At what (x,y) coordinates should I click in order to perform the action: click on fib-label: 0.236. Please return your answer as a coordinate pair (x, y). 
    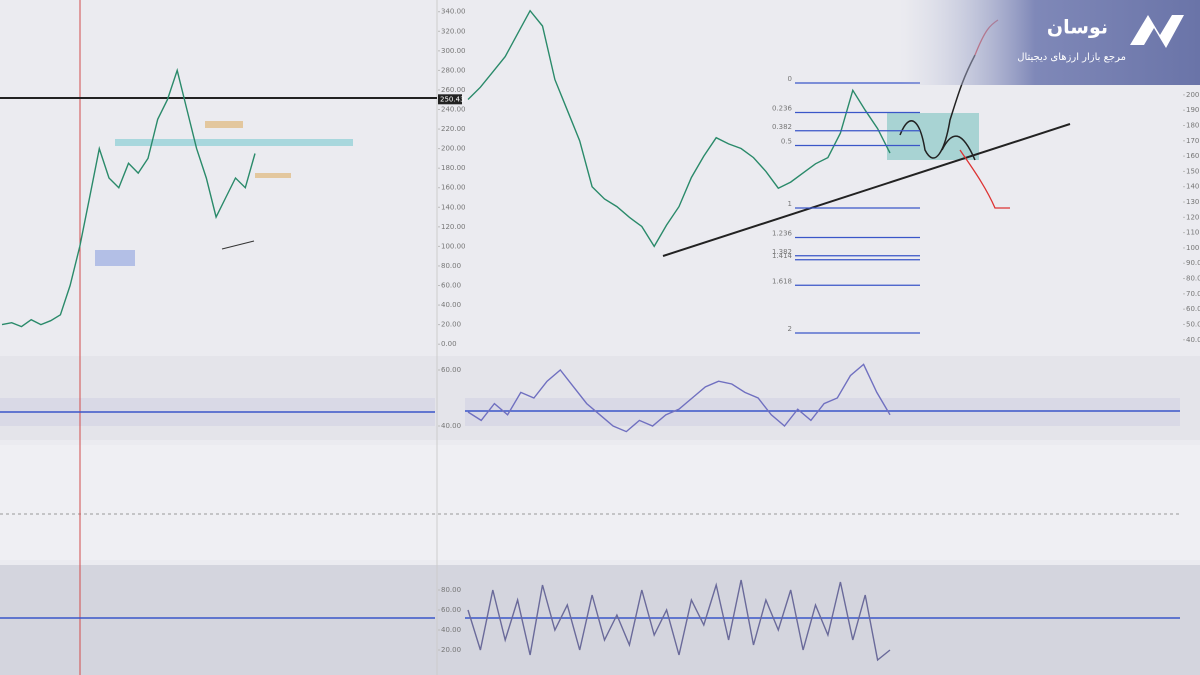
    Looking at the image, I should click on (782, 109).